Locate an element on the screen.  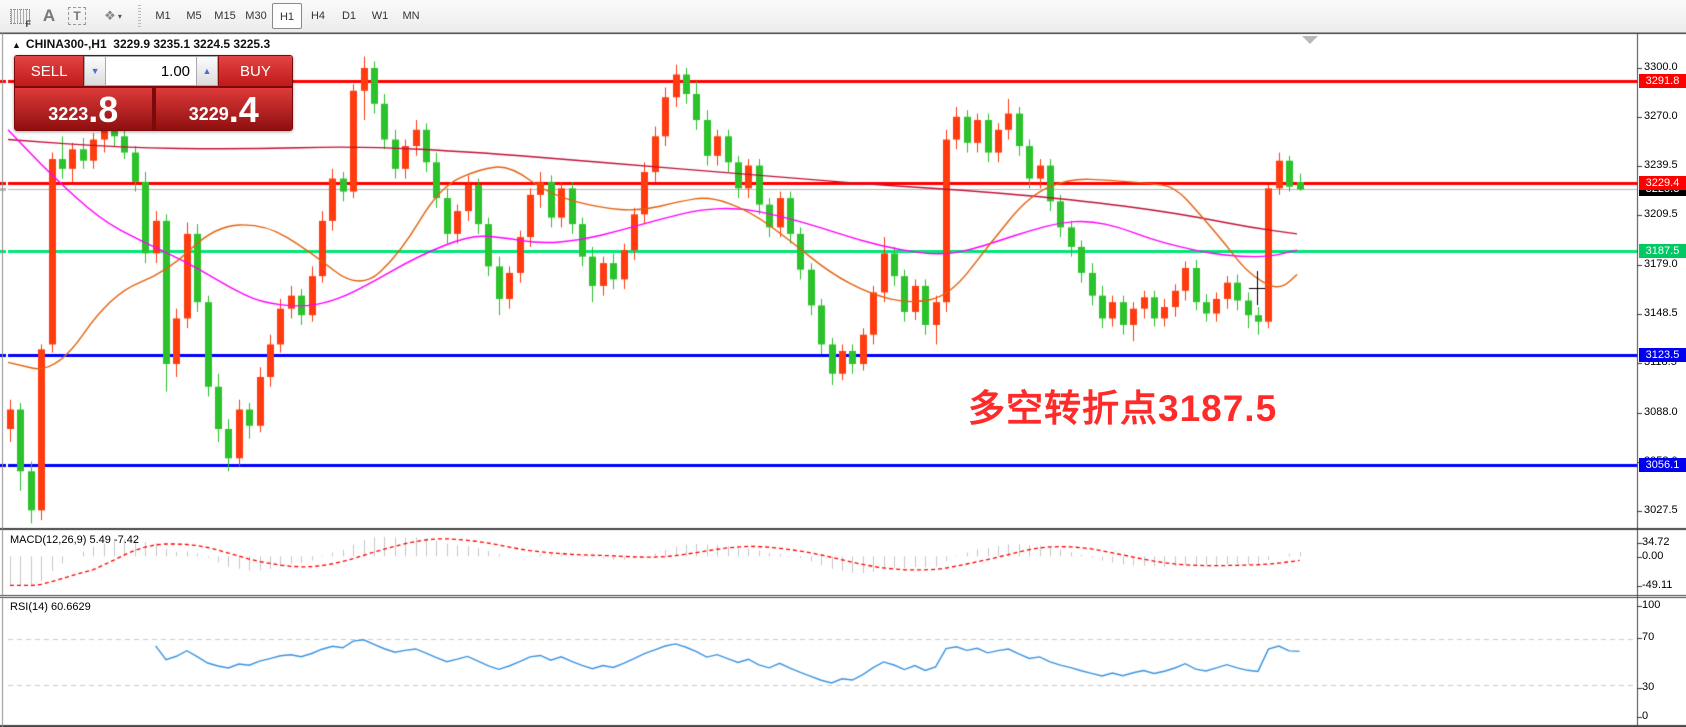
timeframe-button-h4: H4 is located at coordinates (318, 16).